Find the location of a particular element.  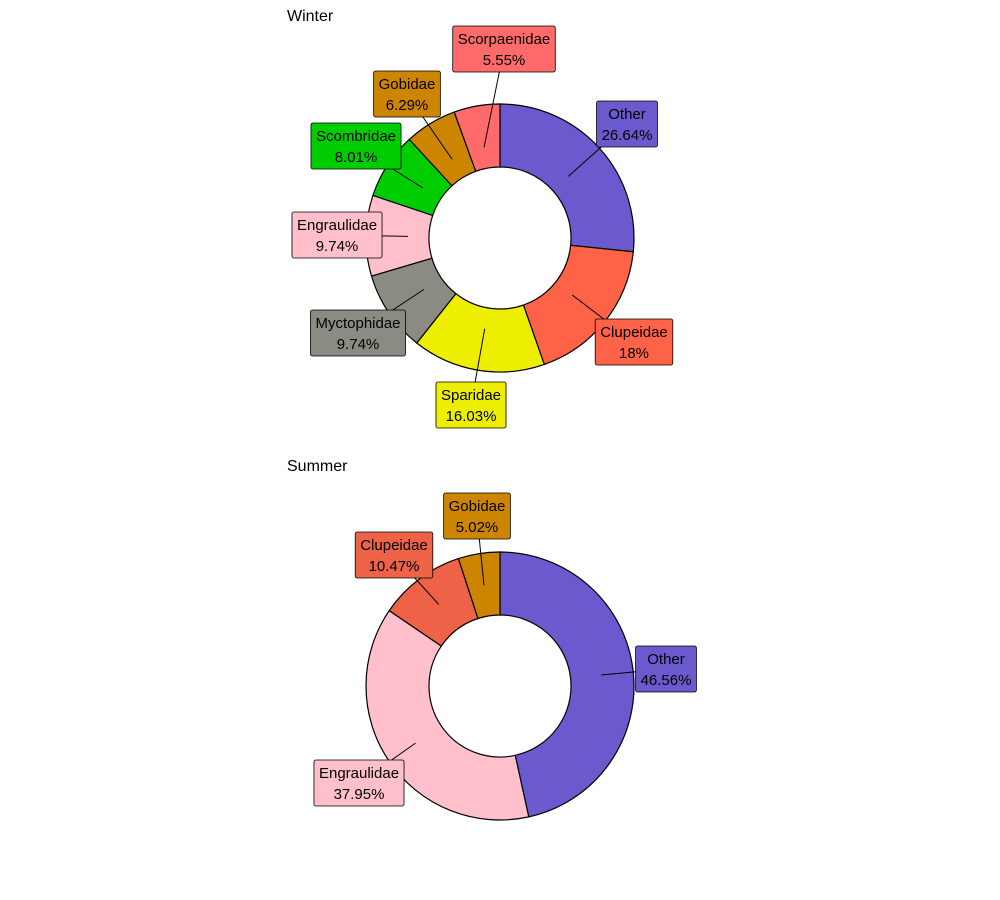

winter-label-box-myctophidae is located at coordinates (358, 333).